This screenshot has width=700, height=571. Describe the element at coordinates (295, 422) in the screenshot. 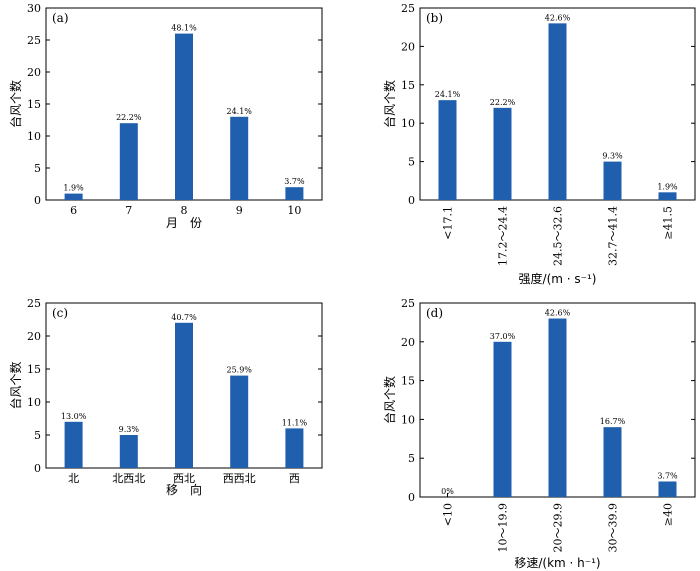

I see `data-label: 11.1%` at that location.